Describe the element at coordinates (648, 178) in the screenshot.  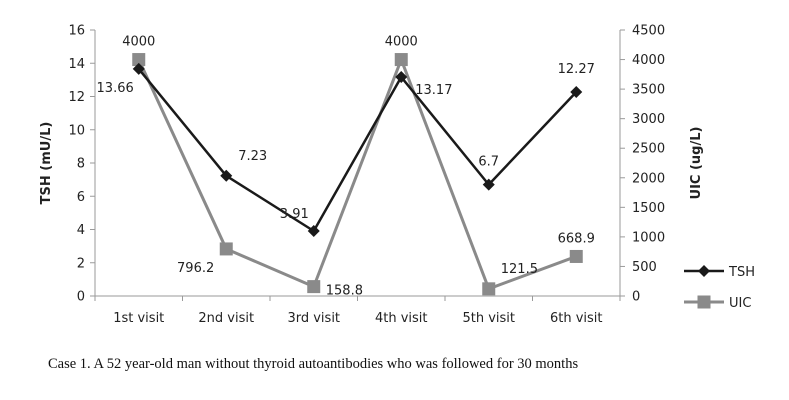
I see `right-axis-tick-label: 2000` at that location.